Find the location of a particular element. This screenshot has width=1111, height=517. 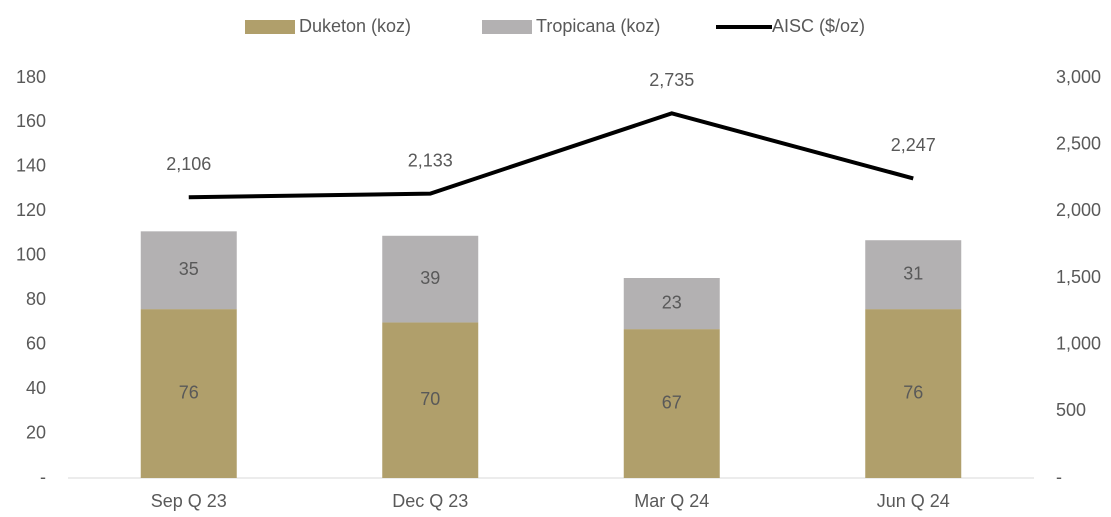

y-tick-label: 100 is located at coordinates (31, 255).